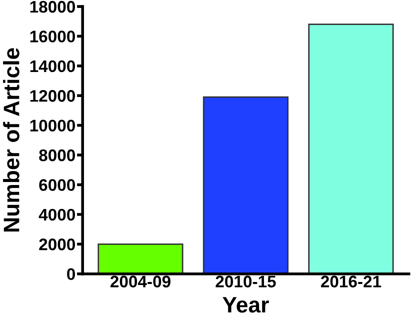 The height and width of the screenshot is (326, 413). Describe the element at coordinates (52, 6) in the screenshot. I see `y-tick-label: 18000` at that location.